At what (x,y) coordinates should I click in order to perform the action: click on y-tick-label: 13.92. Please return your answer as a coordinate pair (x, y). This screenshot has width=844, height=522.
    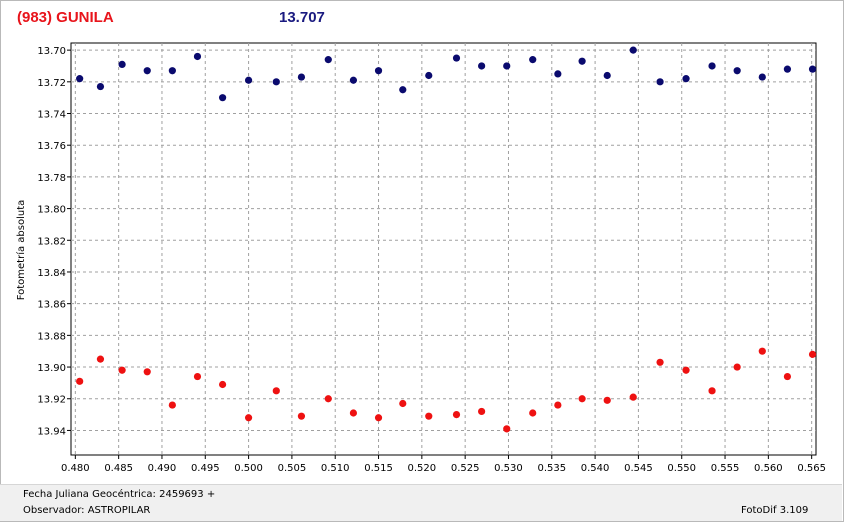
    Looking at the image, I should click on (51, 400).